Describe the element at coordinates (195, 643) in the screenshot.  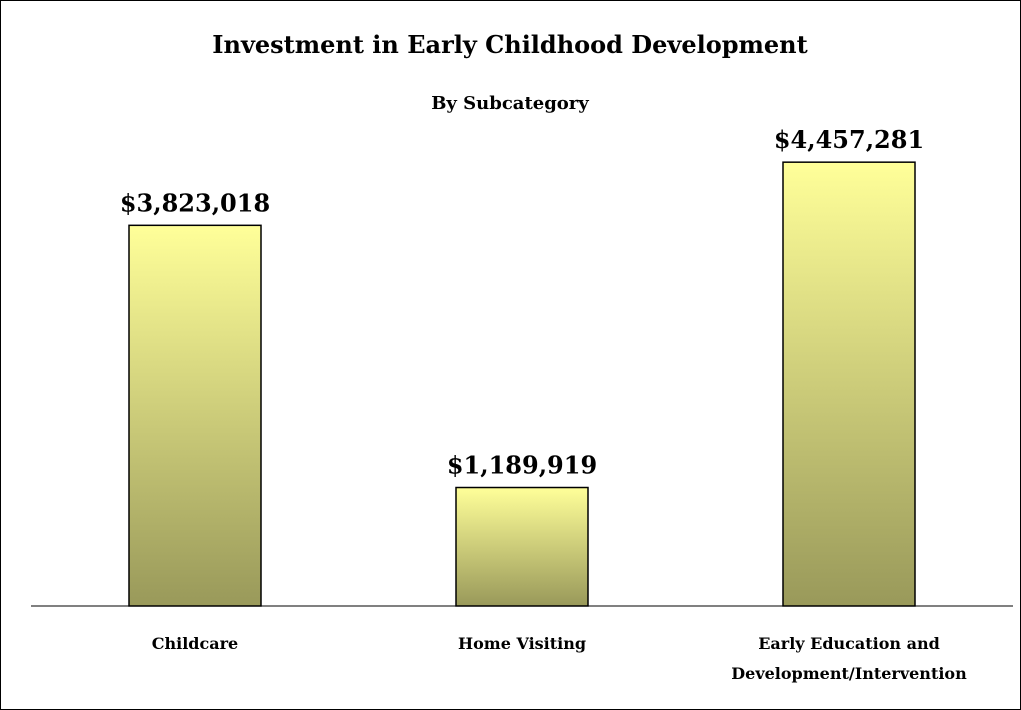
I see `category-label-1: Childcare` at that location.